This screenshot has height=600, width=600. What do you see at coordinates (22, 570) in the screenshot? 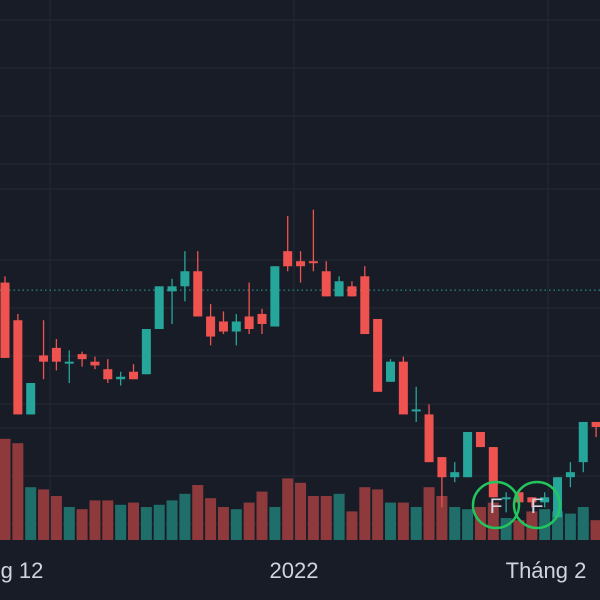
I see `x-axis-label-dec: g 12` at bounding box center [22, 570].